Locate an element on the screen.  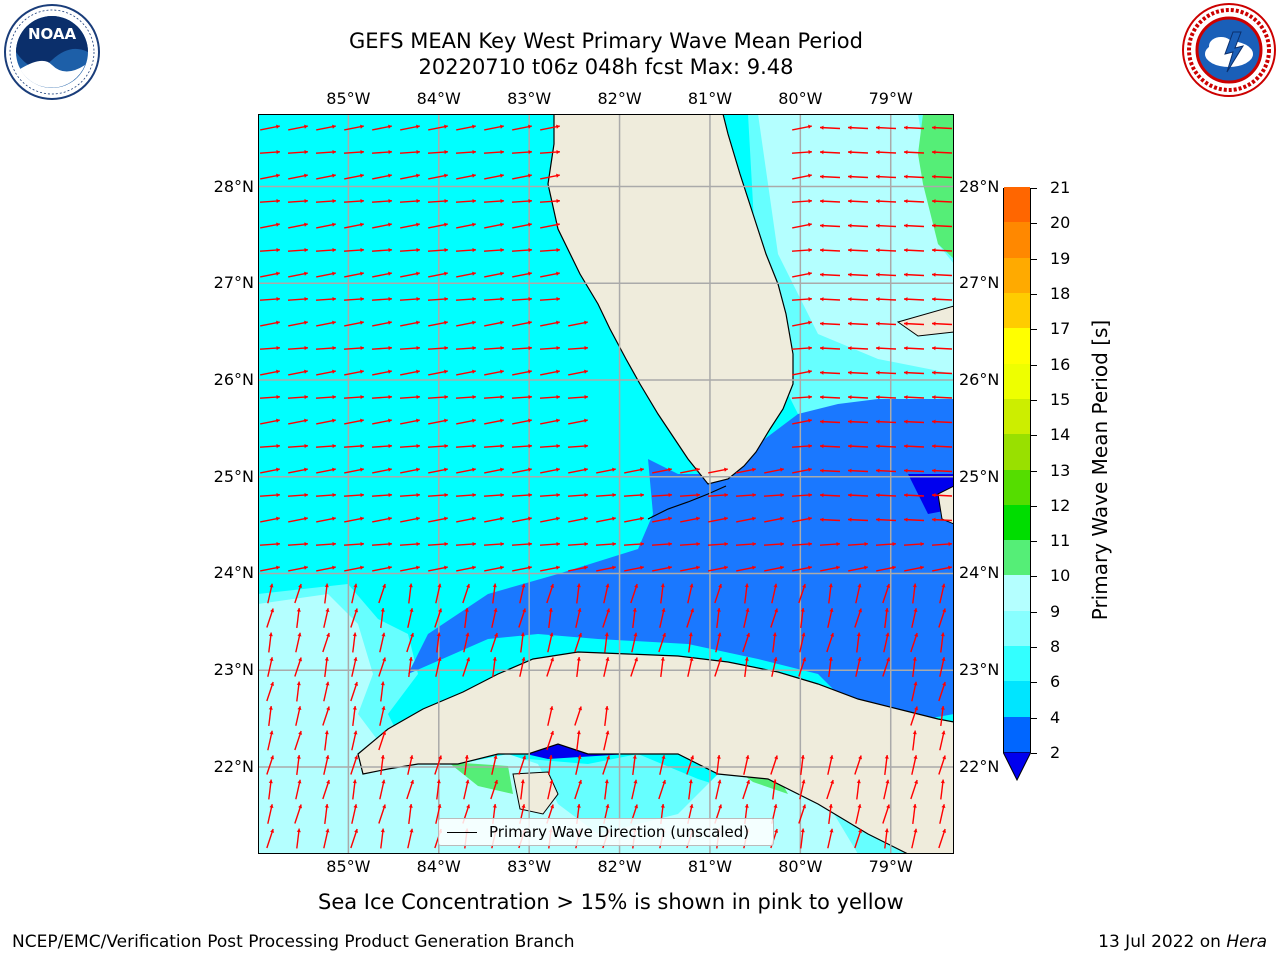
lon-tick-label-bottom: 82°W is located at coordinates (619, 866).